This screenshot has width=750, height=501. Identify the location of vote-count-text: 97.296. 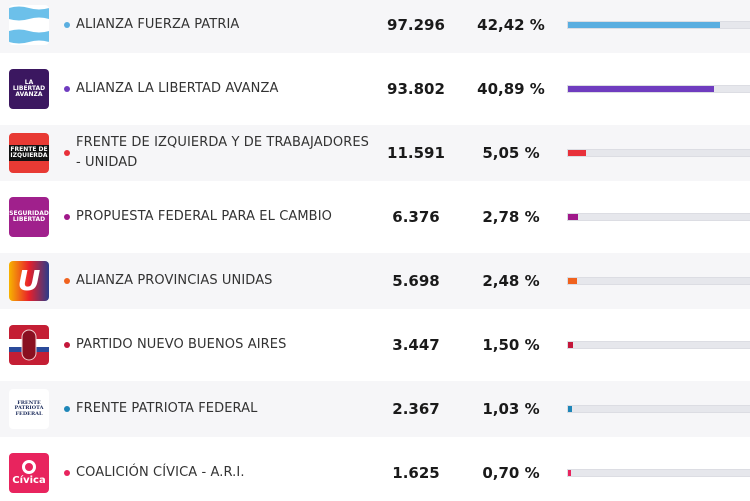
(416, 25).